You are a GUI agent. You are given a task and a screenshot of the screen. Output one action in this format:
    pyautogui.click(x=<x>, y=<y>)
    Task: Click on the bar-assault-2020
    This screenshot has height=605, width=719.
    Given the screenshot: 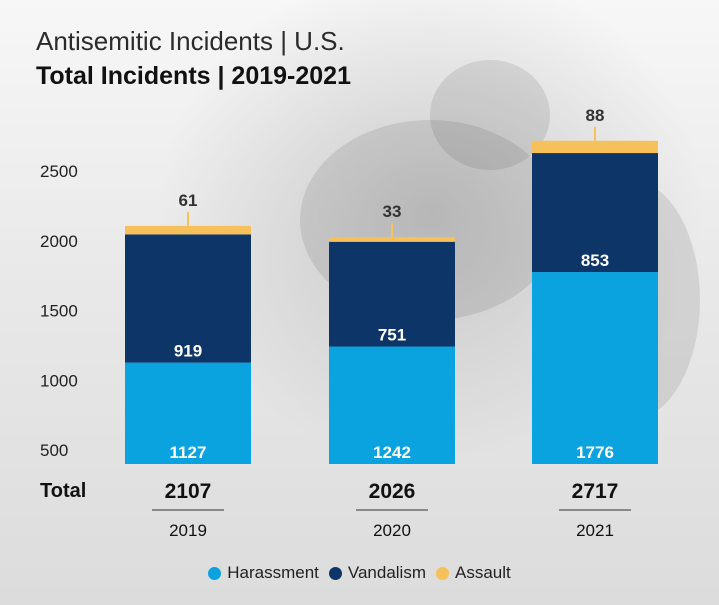 What is the action you would take?
    pyautogui.click(x=392, y=239)
    